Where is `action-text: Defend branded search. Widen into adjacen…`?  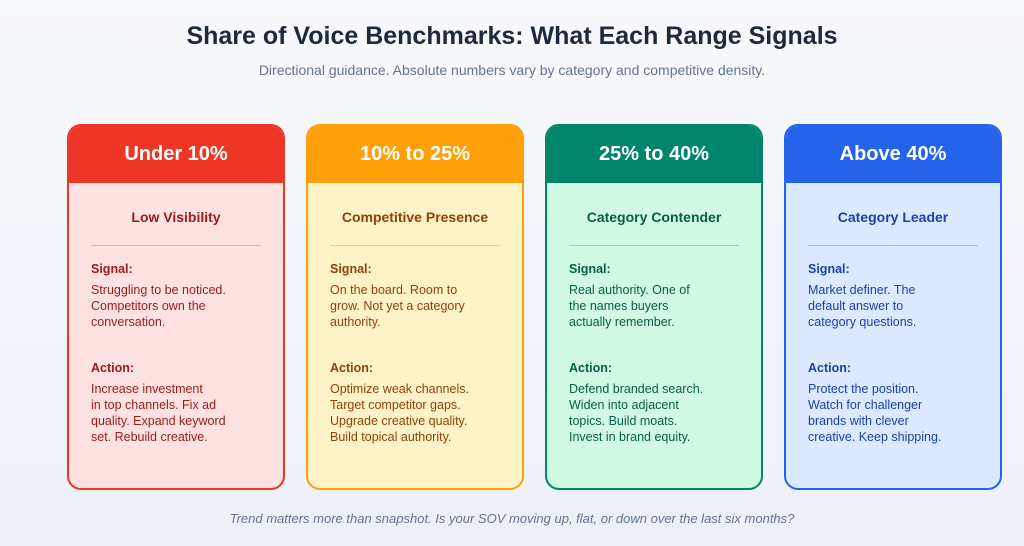 action-text: Defend branded search. Widen into adjacen… is located at coordinates (665, 413).